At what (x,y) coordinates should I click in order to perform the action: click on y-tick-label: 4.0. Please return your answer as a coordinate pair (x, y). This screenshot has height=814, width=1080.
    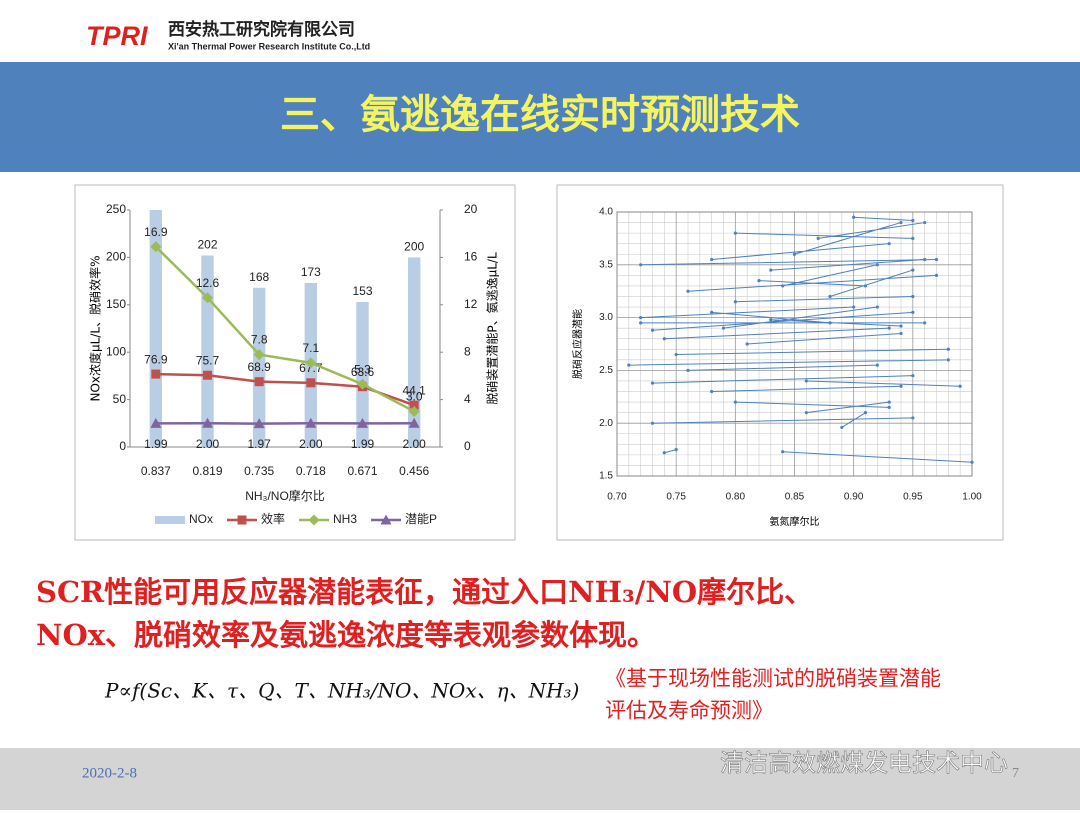
    Looking at the image, I should click on (606, 212).